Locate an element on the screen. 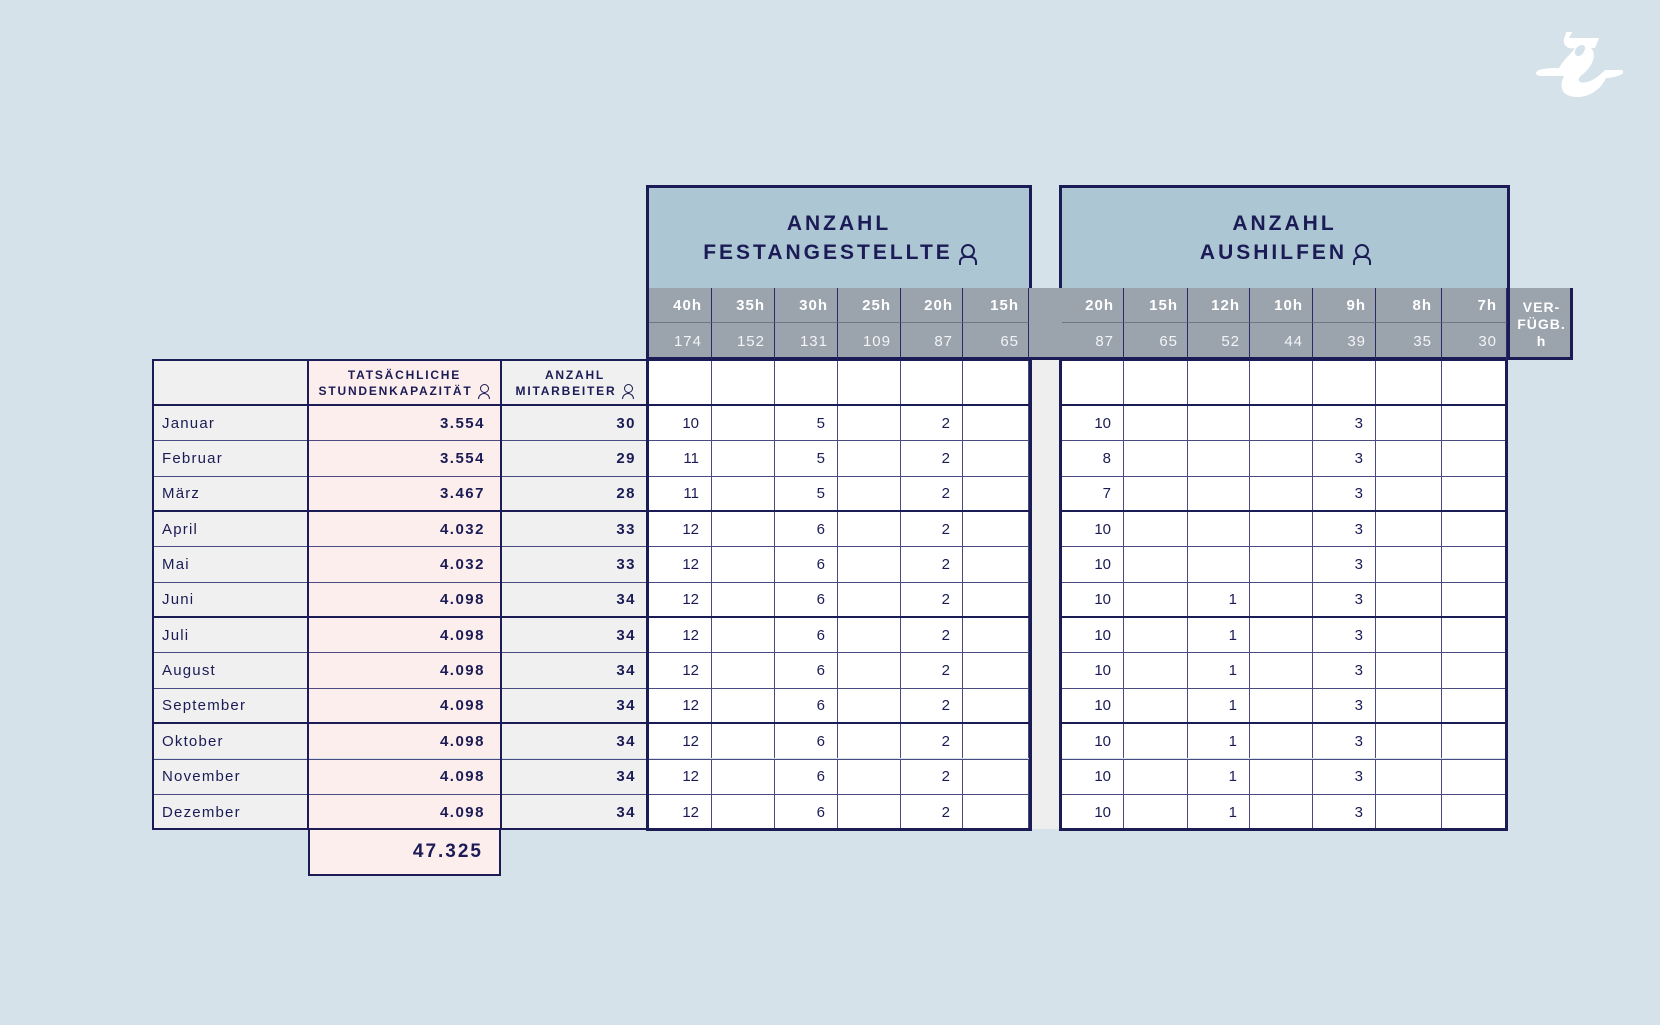  cell-aushilfen: 8 is located at coordinates (1093, 458).